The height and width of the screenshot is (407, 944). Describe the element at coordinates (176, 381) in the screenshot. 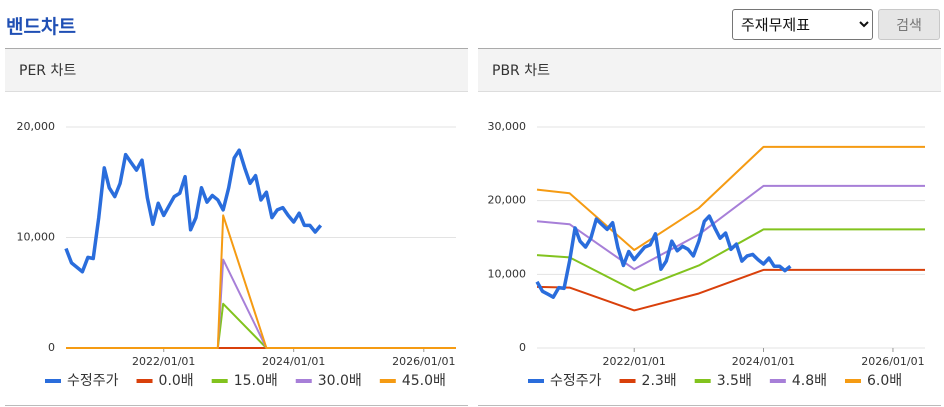

I see `legend-text: 0.0배` at that location.